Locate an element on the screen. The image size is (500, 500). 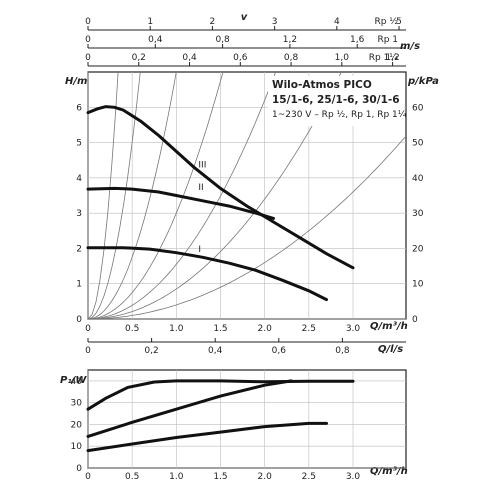
power-y-tick: 30 is located at coordinates (77, 404).